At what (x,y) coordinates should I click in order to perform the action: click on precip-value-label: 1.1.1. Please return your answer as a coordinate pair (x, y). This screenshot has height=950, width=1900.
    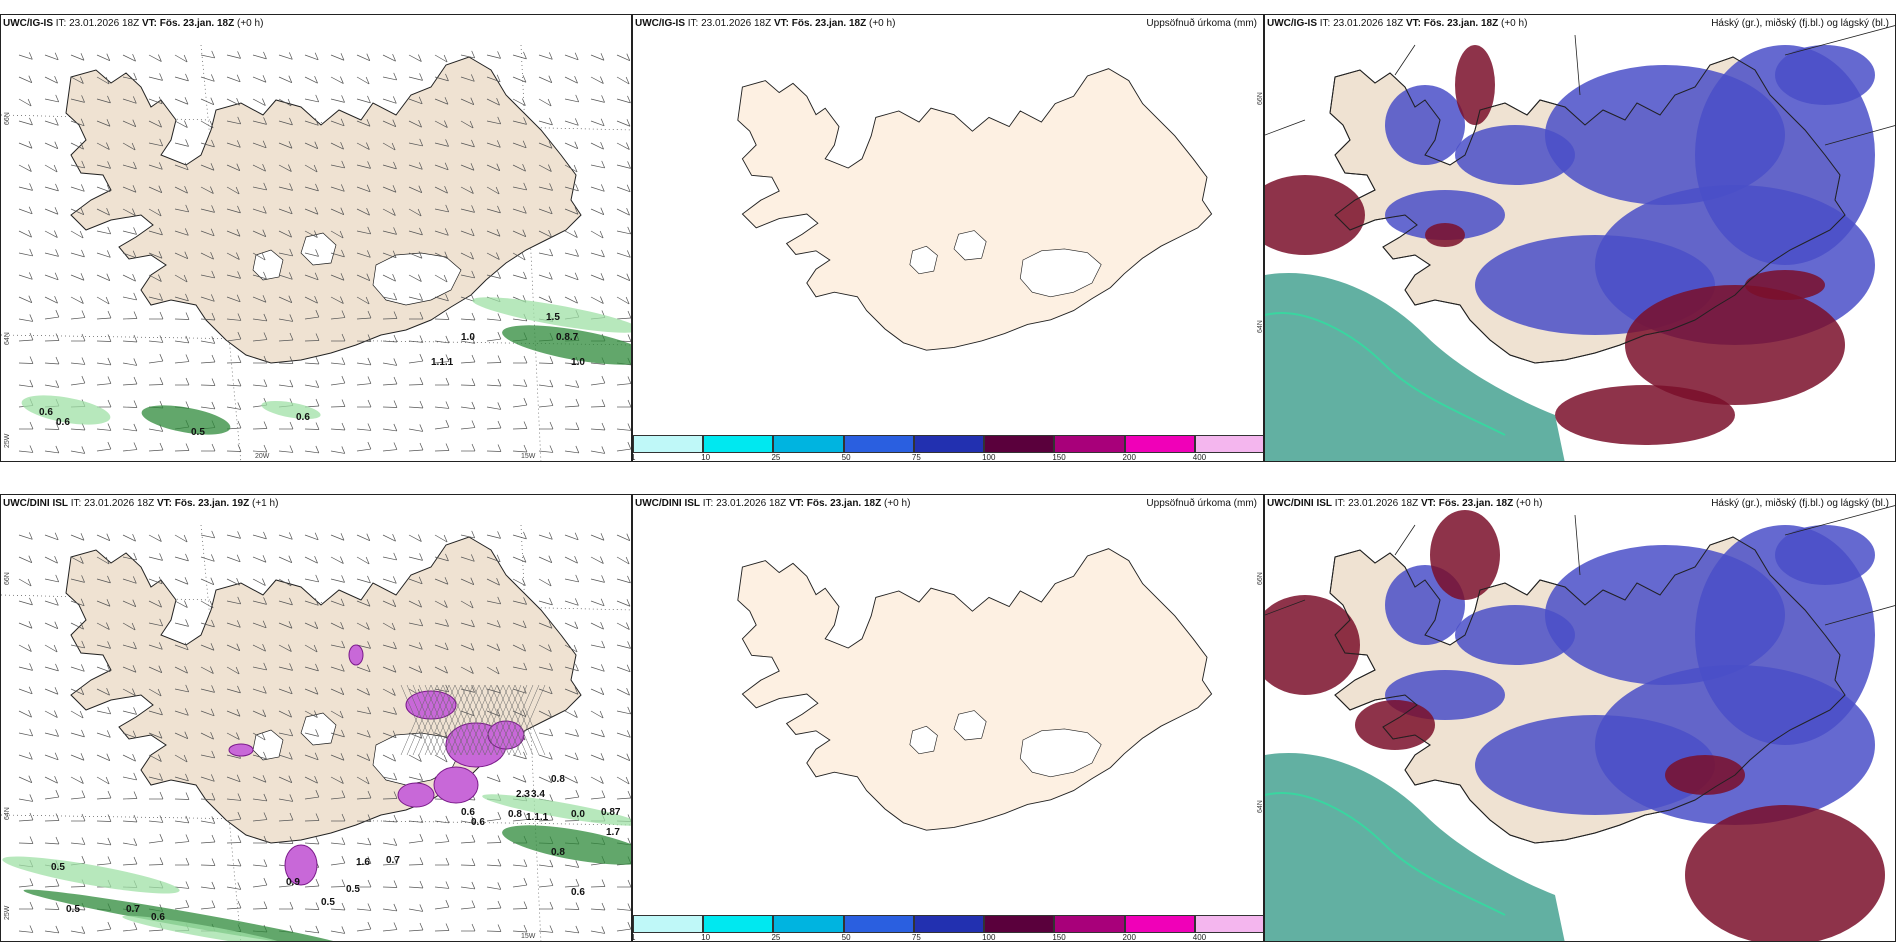
    Looking at the image, I should click on (442, 362).